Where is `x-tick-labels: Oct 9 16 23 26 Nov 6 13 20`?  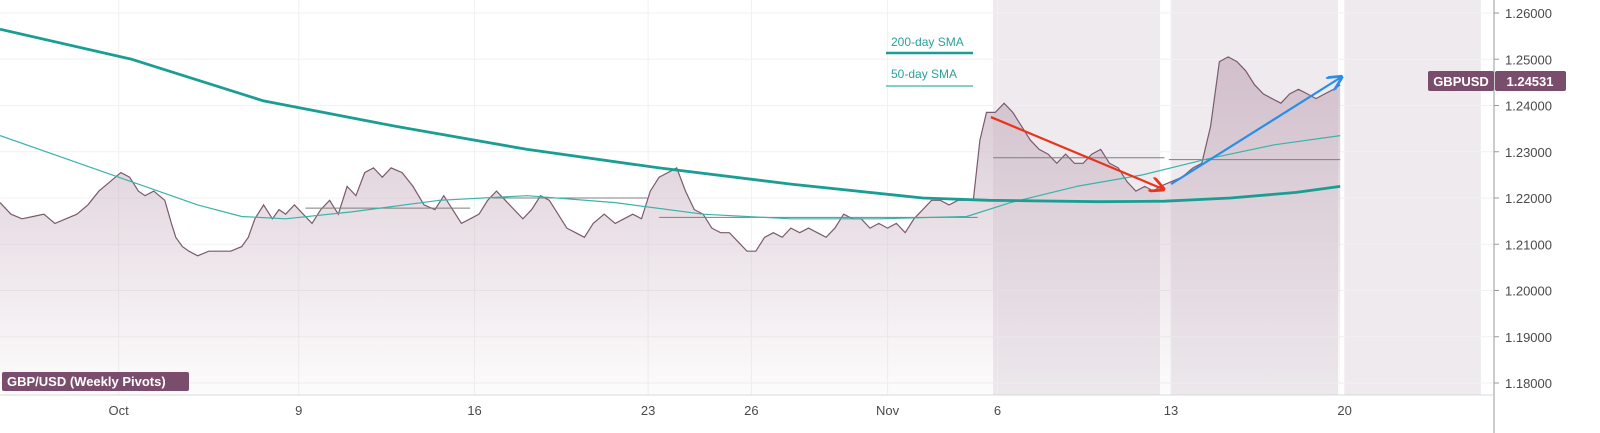 x-tick-labels: Oct 9 16 23 26 Nov 6 13 20 is located at coordinates (730, 410).